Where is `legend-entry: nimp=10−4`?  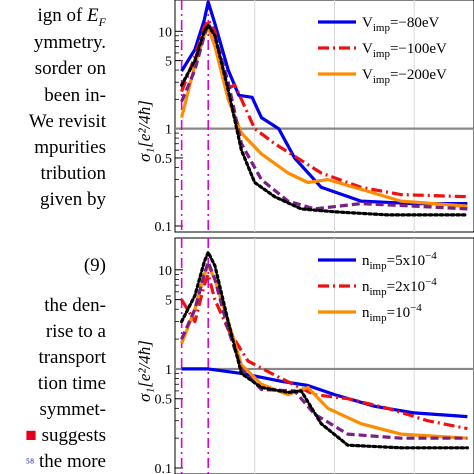
legend-entry: nimp=10−4 is located at coordinates (392, 313).